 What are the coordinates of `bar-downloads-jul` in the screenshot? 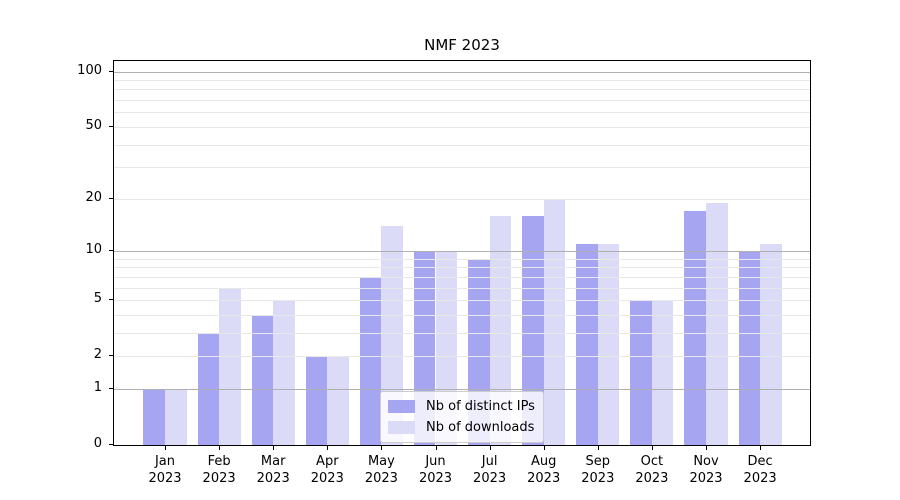 It's located at (500, 330).